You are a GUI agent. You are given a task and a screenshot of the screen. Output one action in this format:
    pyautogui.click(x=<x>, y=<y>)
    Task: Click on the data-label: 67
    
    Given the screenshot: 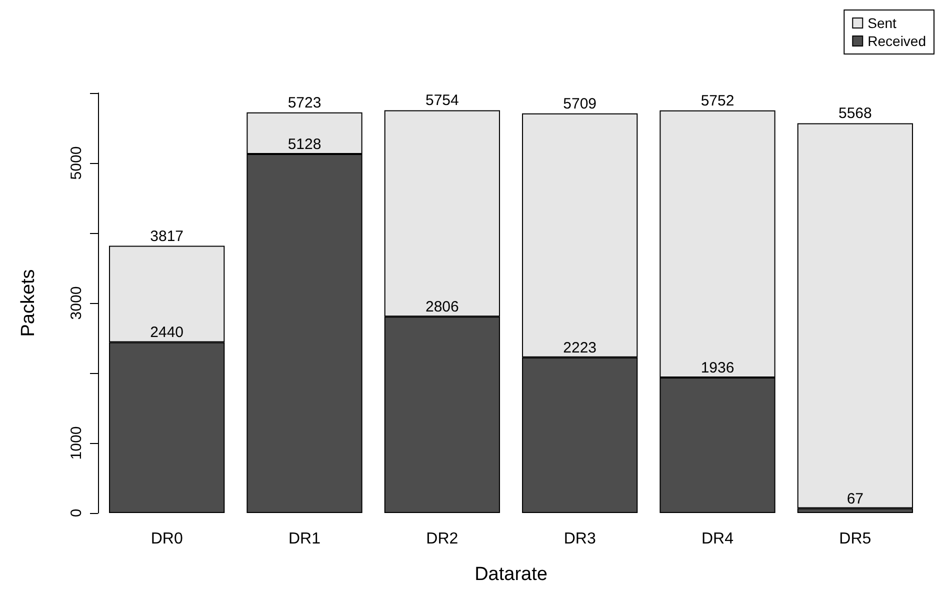 What is the action you would take?
    pyautogui.click(x=855, y=499)
    